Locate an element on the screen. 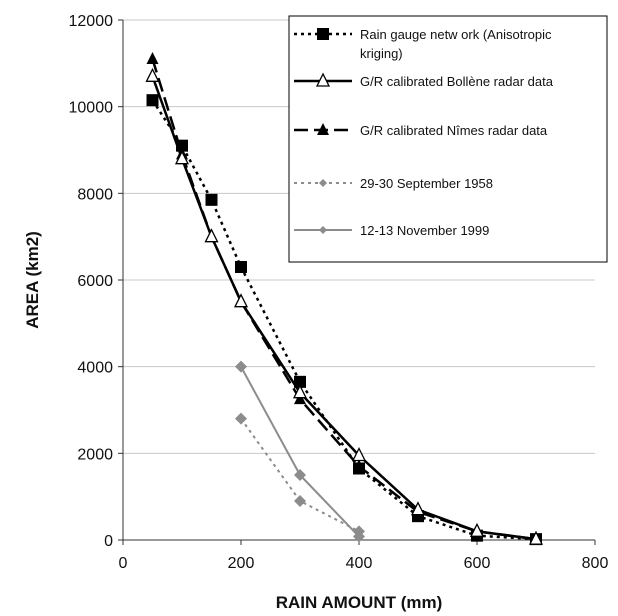 Image resolution: width=618 pixels, height=616 pixels. legend-label: kriging) is located at coordinates (381, 53).